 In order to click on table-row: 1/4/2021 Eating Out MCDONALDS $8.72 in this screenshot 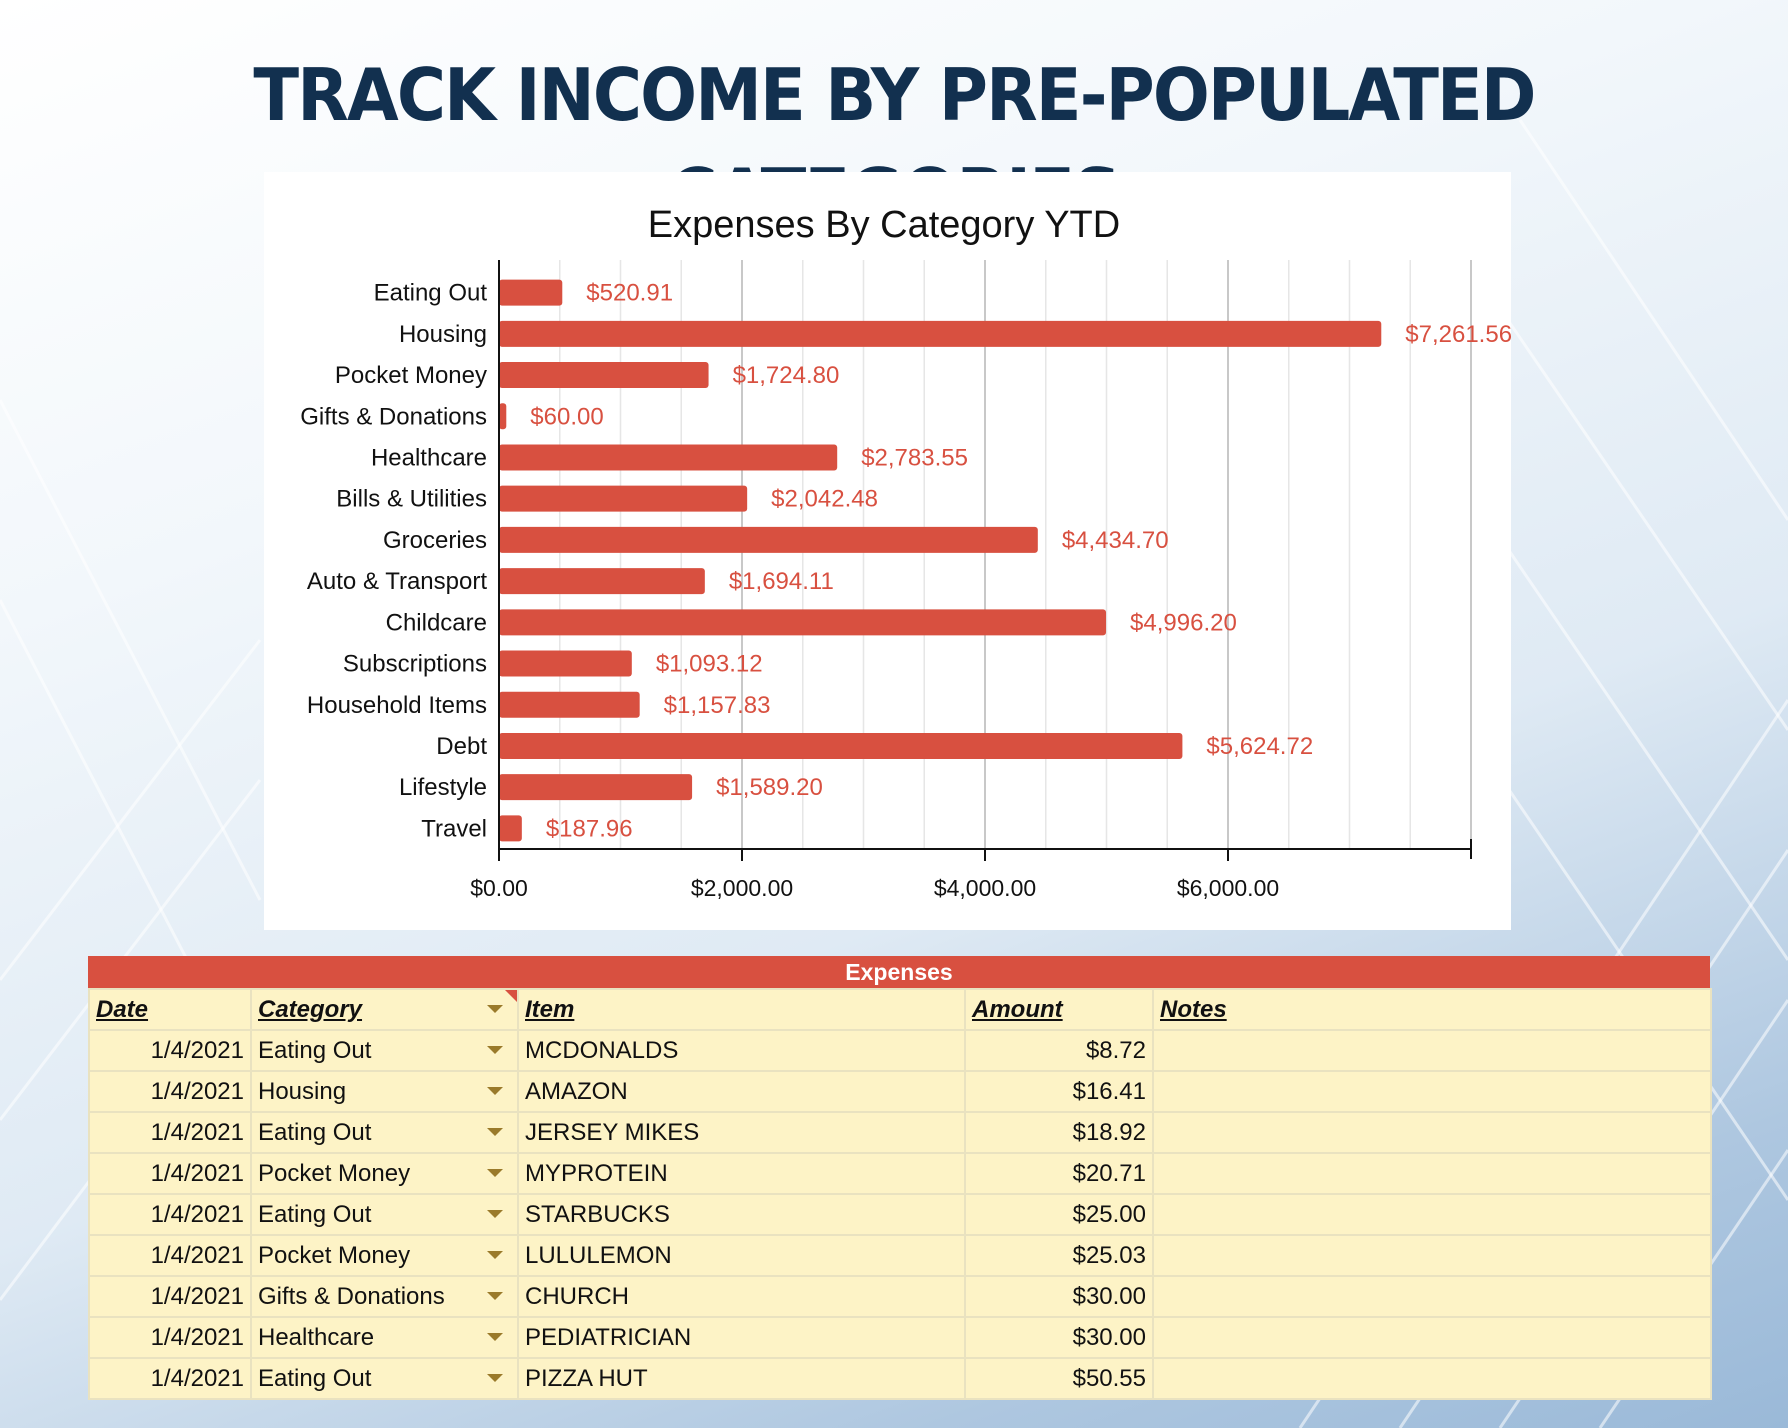, I will do `click(900, 1050)`.